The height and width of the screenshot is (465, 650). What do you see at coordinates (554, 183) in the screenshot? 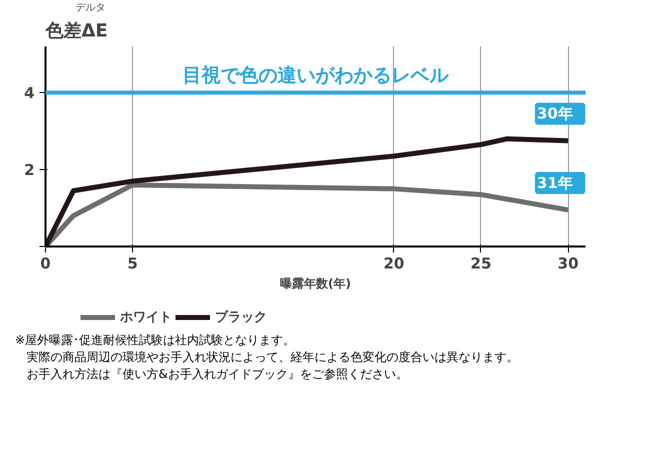
I see `annotation: 31年` at bounding box center [554, 183].